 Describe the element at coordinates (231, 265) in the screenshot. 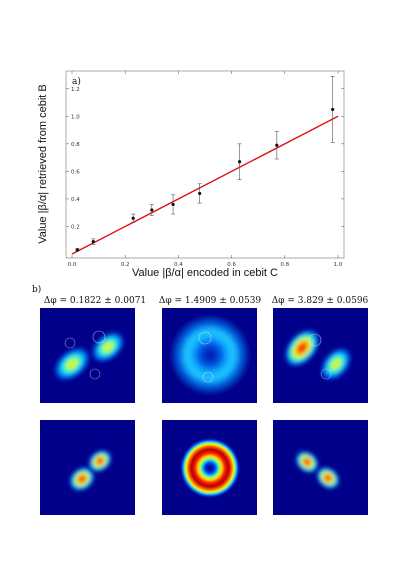

I see `x-tick-label: 0.6` at that location.